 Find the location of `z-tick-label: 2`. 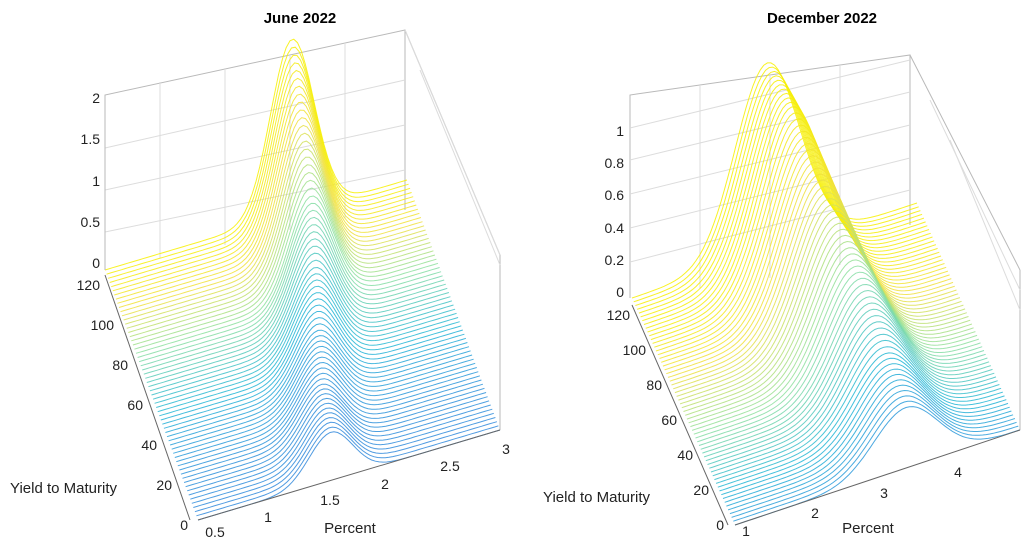

z-tick-label: 2 is located at coordinates (96, 98).